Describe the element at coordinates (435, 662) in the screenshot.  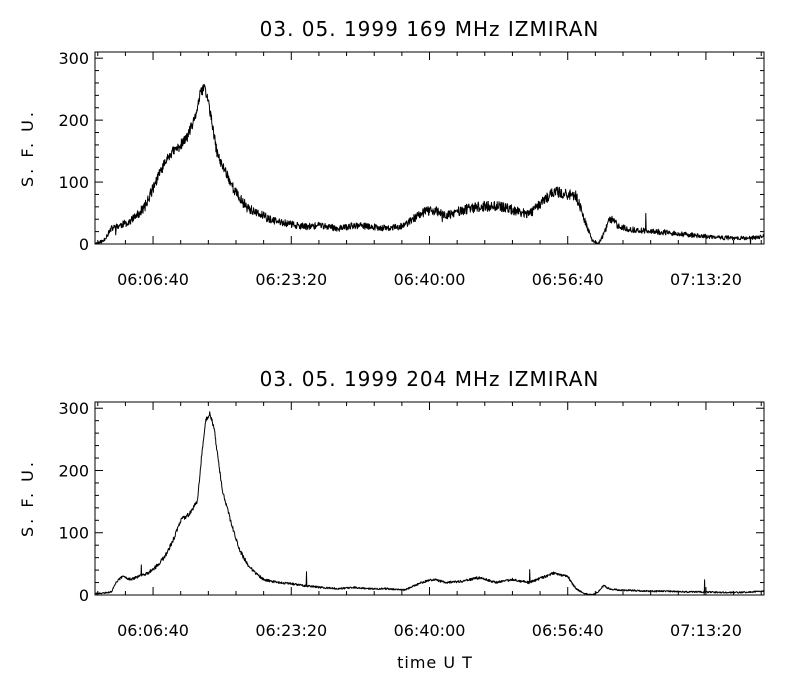
I see `x-axis-label: time U T` at that location.